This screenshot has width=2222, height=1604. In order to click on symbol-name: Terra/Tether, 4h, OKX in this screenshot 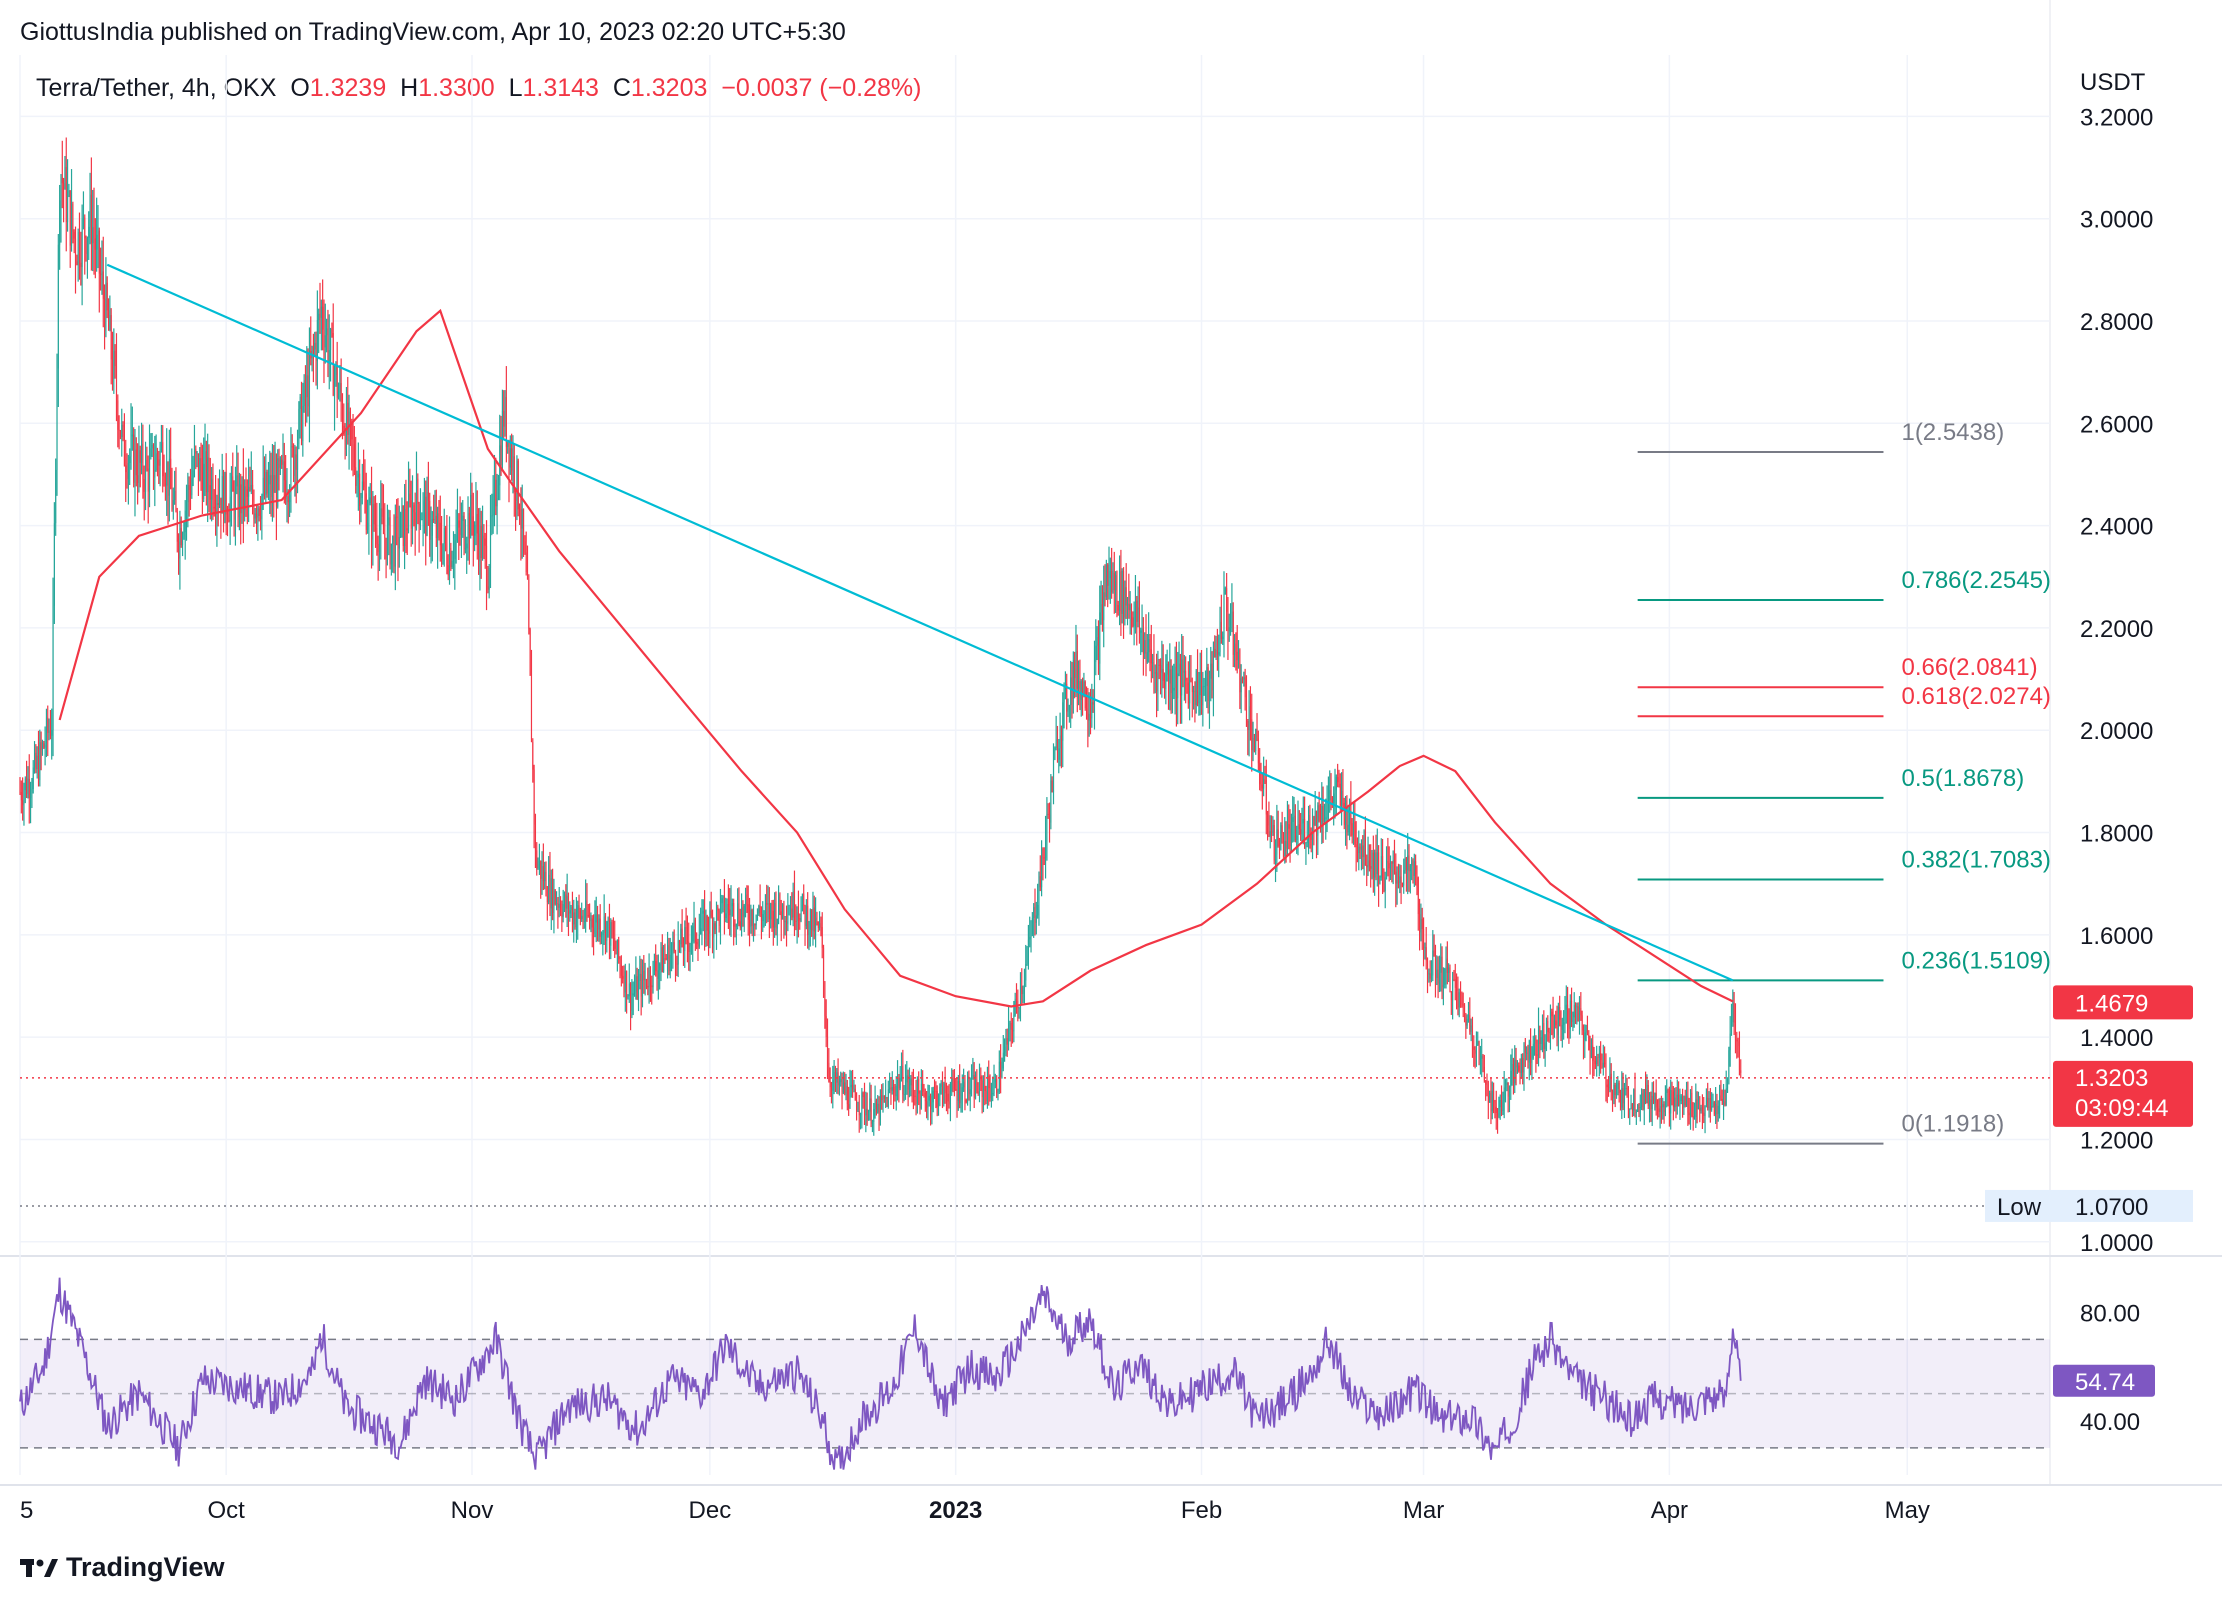, I will do `click(156, 88)`.